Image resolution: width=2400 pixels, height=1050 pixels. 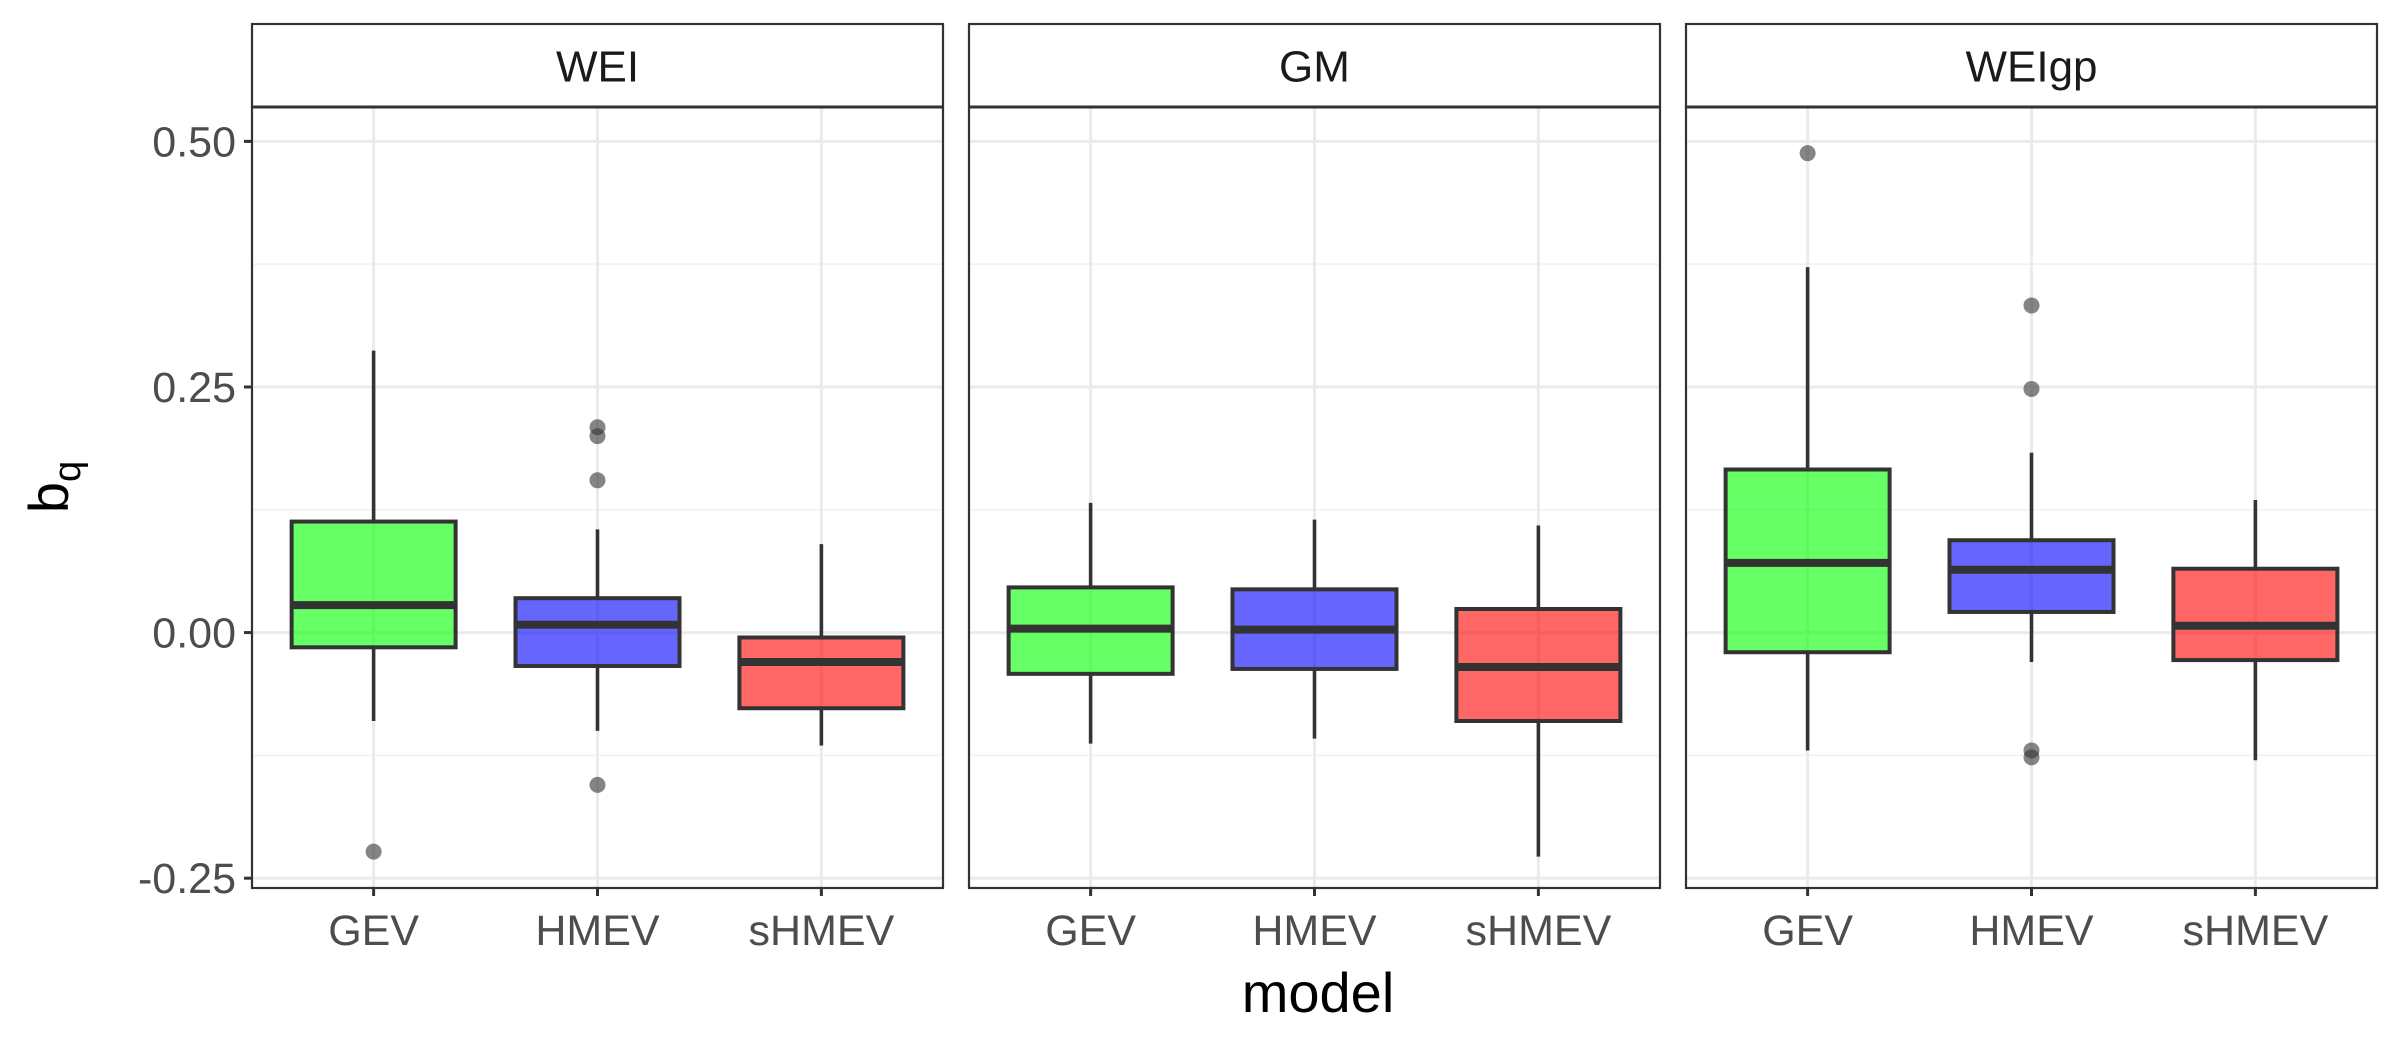 What do you see at coordinates (194, 634) in the screenshot?
I see `y-tick-label: 0.00` at bounding box center [194, 634].